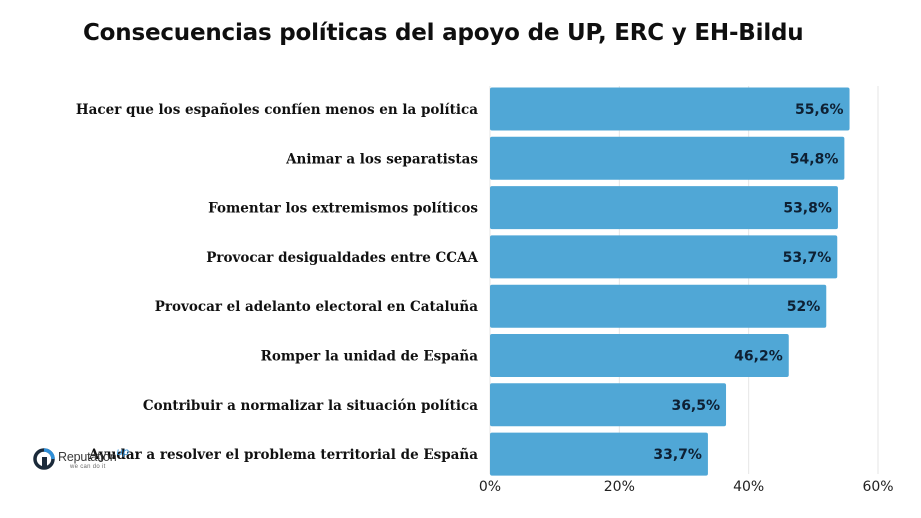  What do you see at coordinates (381, 159) in the screenshot?
I see `category-label: Animar a los separatistas` at bounding box center [381, 159].